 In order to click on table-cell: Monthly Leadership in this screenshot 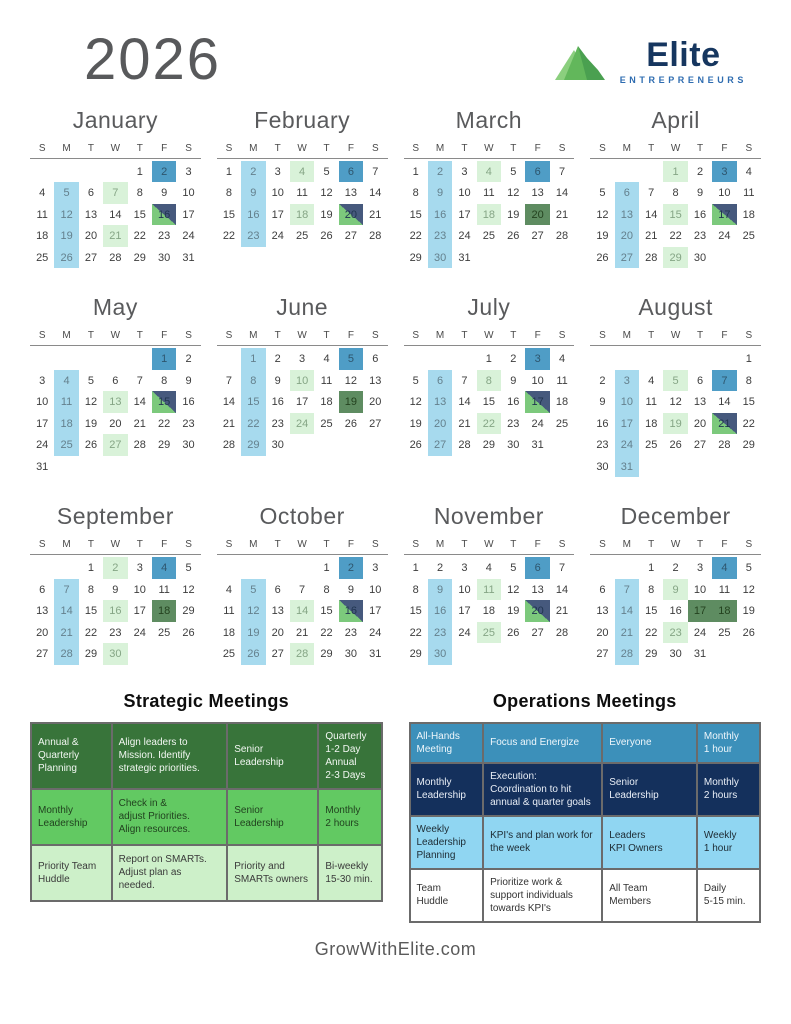, I will do `click(71, 816)`.